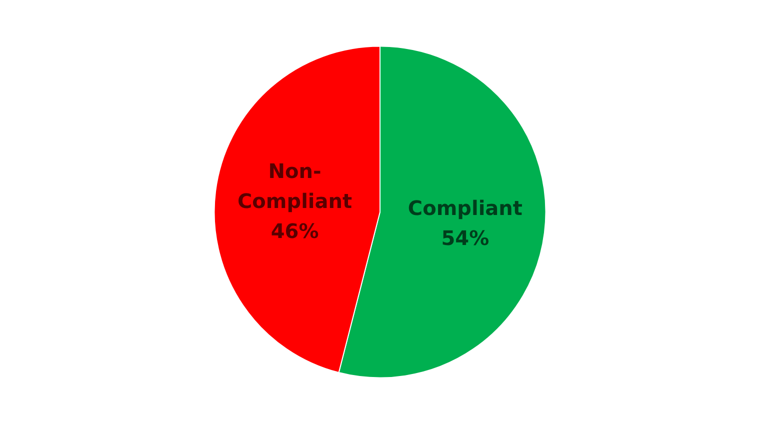  Describe the element at coordinates (295, 186) in the screenshot. I see `slice-label: Non-Compliant` at that location.